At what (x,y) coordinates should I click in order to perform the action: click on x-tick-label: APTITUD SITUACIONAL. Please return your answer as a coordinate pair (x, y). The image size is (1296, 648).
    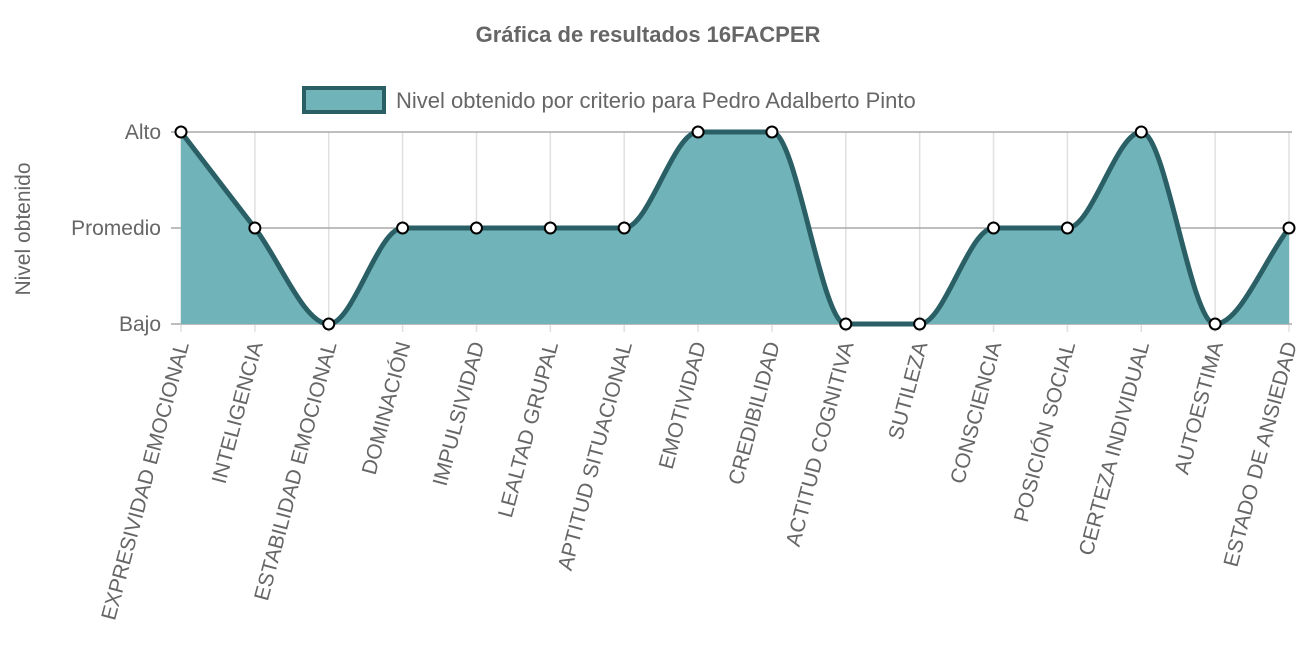
    Looking at the image, I should click on (595, 456).